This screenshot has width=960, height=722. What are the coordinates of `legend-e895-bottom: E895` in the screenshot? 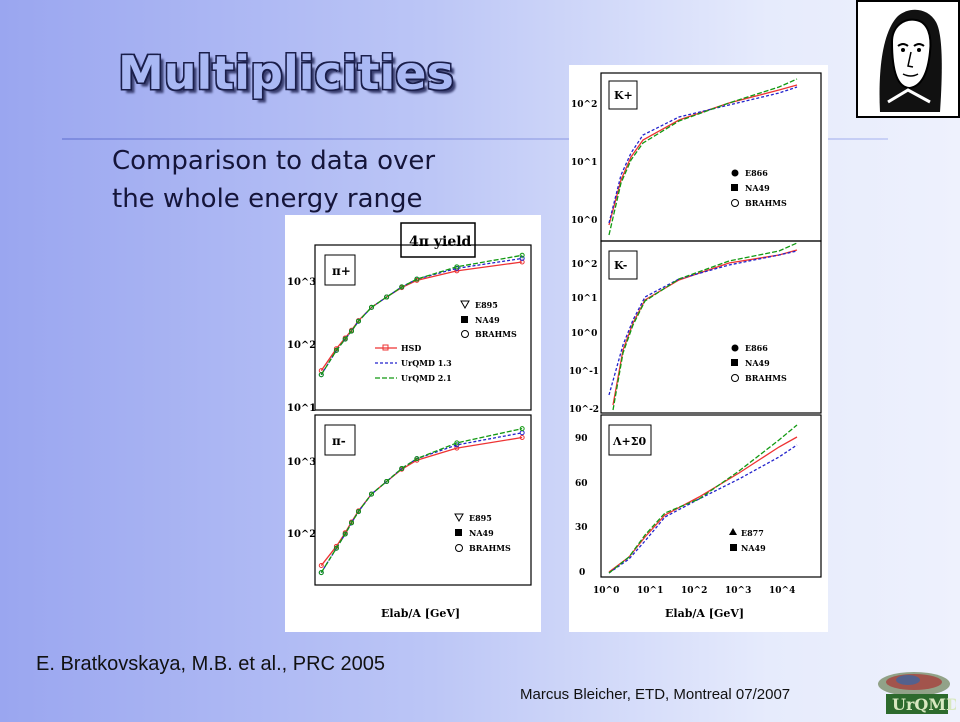 It's located at (480, 518).